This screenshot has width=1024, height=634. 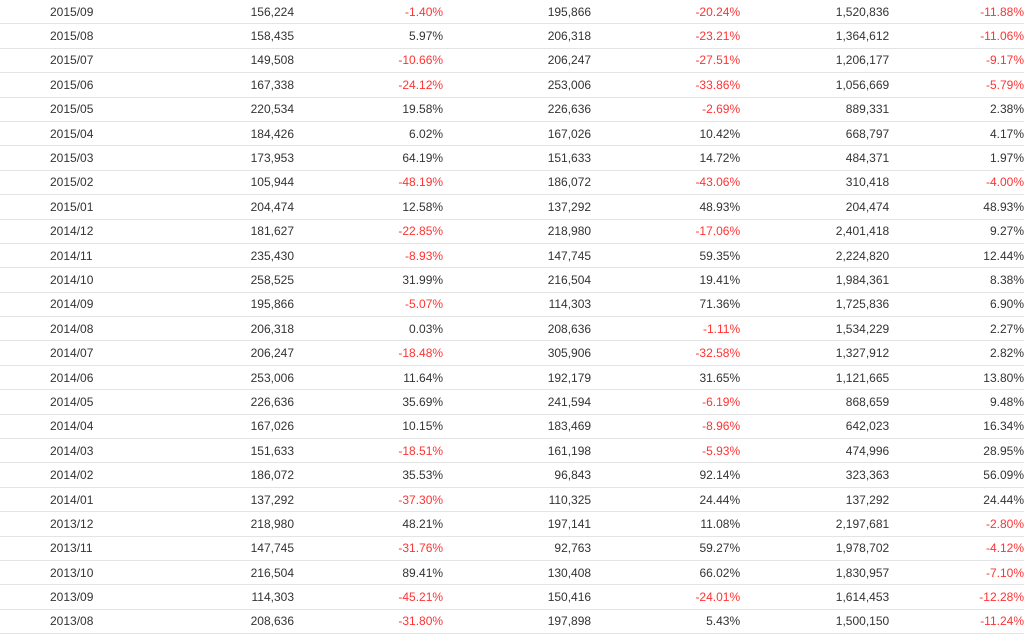 What do you see at coordinates (517, 475) in the screenshot?
I see `value-2-cell: 96,843` at bounding box center [517, 475].